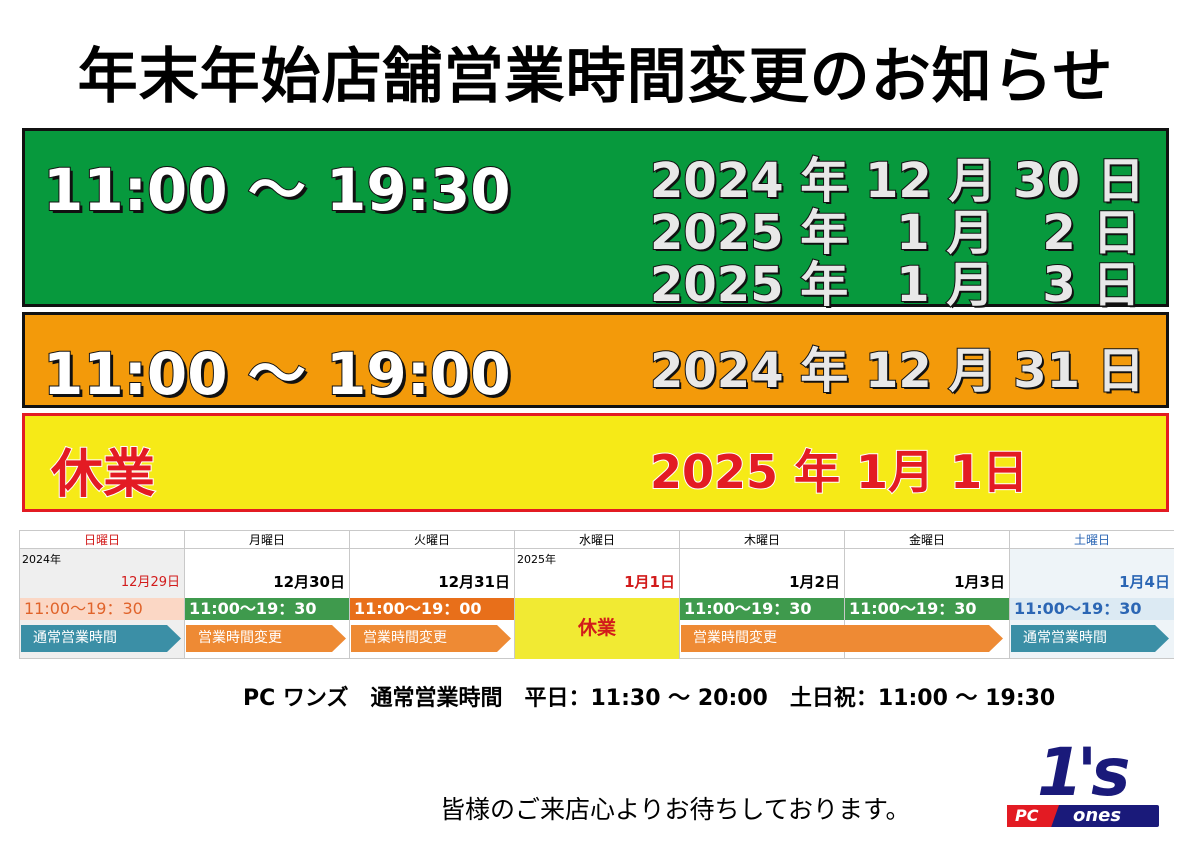 The image size is (1191, 842). What do you see at coordinates (432, 539) in the screenshot?
I see `weekday-tue: 火曜日` at bounding box center [432, 539].